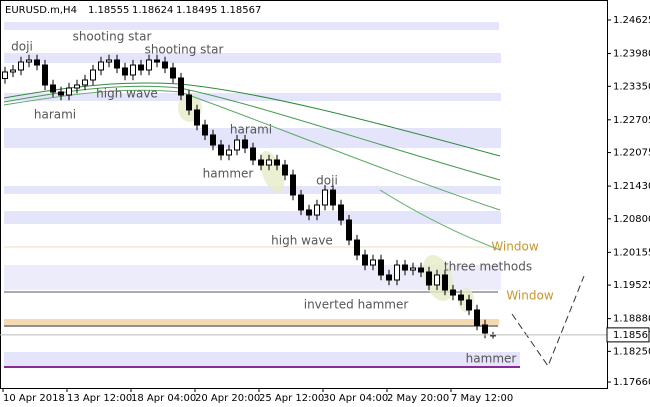 The height and width of the screenshot is (407, 650). Describe the element at coordinates (631, 319) in the screenshot. I see `y-tick-label: 1.18880` at that location.